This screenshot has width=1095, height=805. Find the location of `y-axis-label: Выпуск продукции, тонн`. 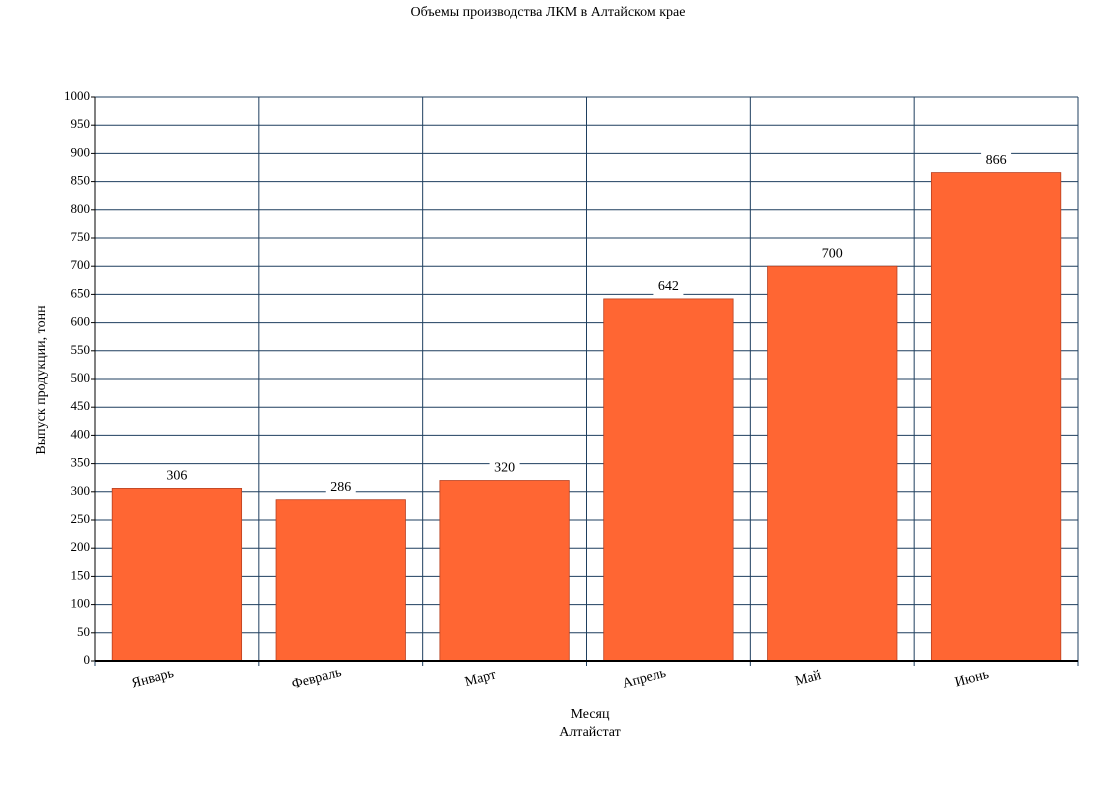

y-axis-label: Выпуск продукции, тонн is located at coordinates (41, 380).